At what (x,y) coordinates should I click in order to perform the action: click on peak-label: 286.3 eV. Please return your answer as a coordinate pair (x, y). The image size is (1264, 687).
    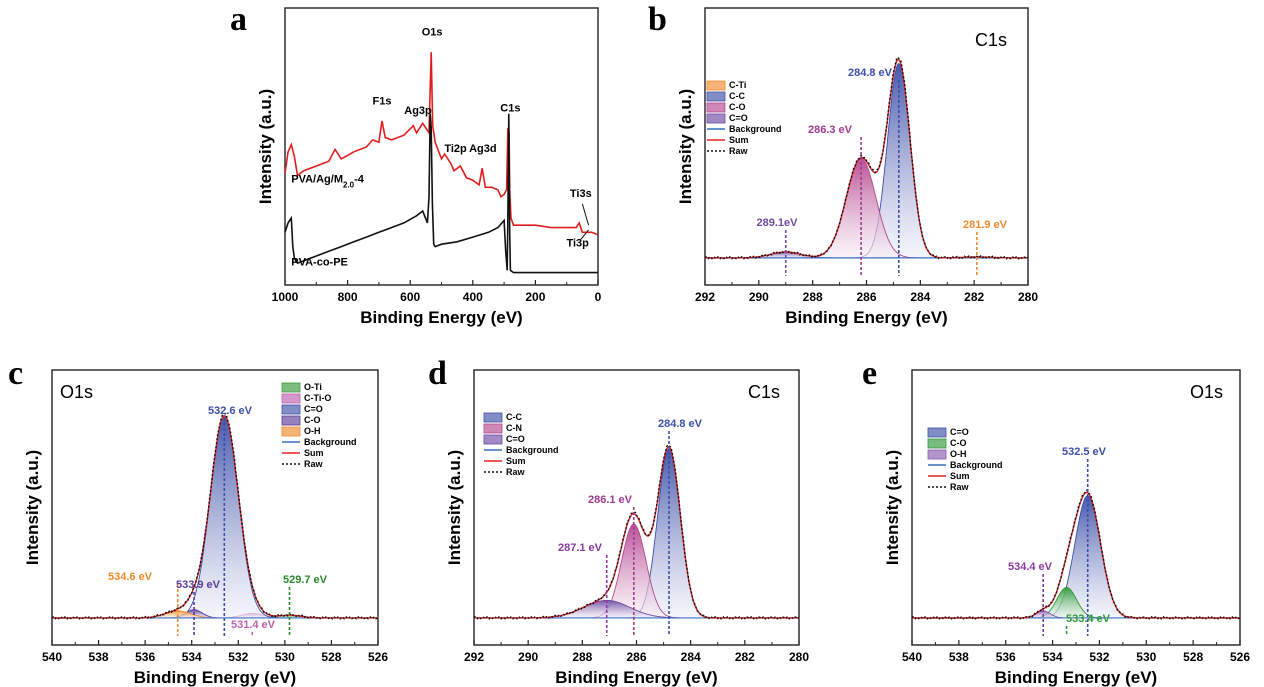
    Looking at the image, I should click on (830, 130).